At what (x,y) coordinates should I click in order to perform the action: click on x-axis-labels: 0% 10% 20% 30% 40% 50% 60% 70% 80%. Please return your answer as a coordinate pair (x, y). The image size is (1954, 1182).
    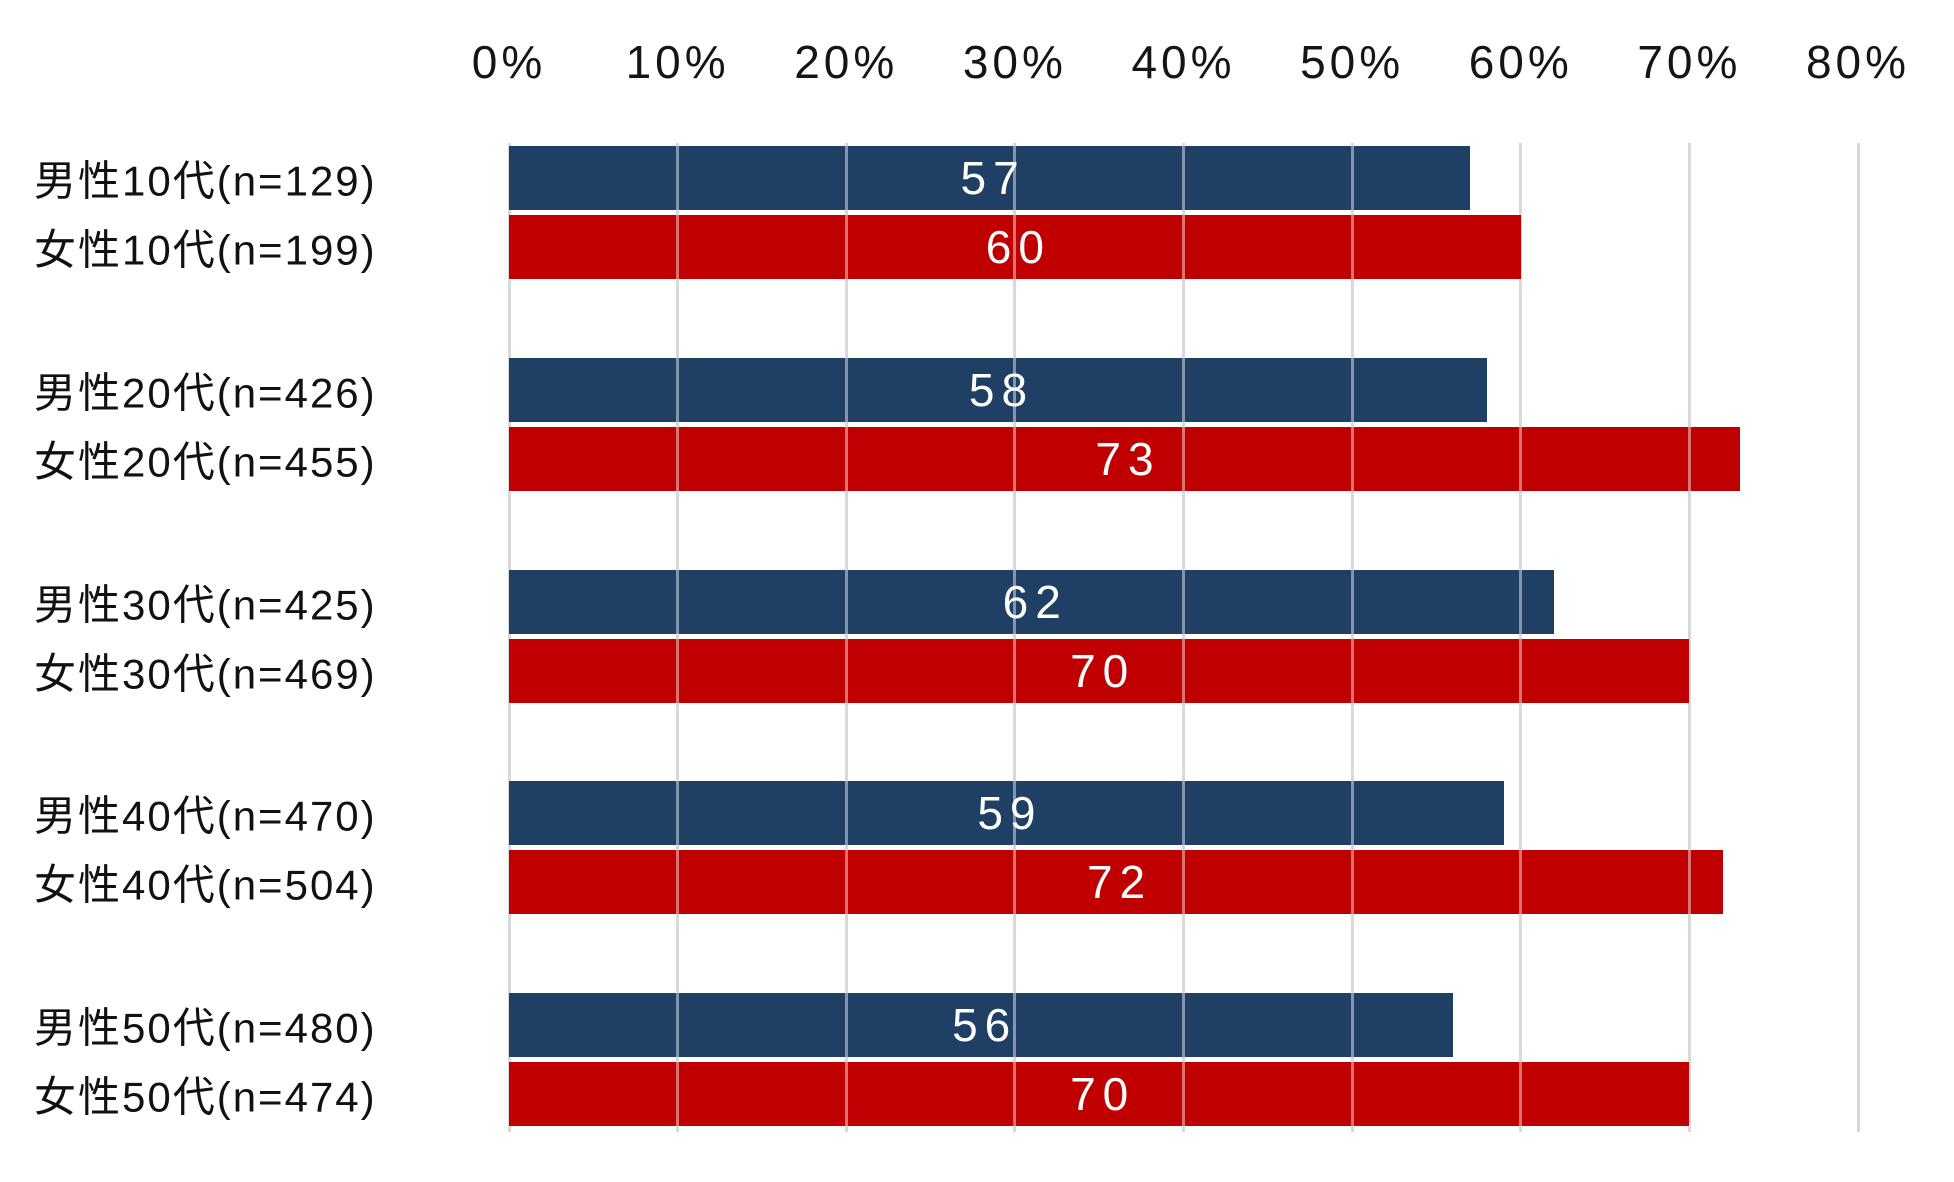
    Looking at the image, I should click on (977, 62).